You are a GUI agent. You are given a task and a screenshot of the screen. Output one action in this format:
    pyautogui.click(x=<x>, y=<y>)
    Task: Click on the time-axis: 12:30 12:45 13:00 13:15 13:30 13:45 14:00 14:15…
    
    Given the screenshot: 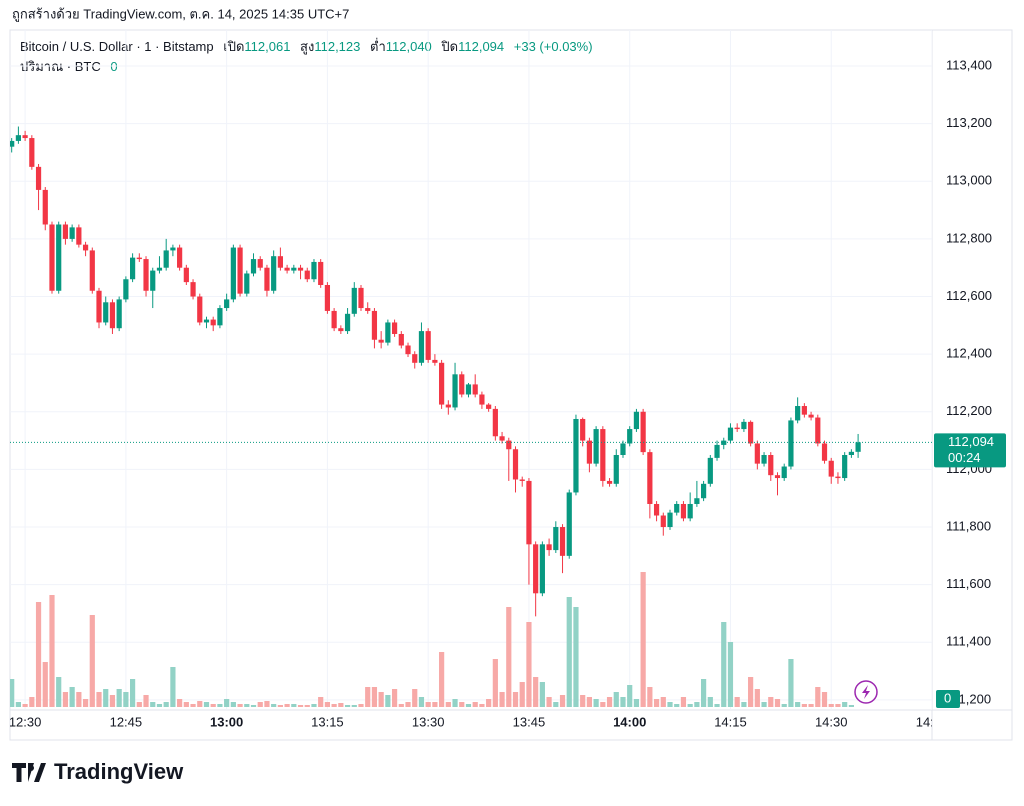 What is the action you would take?
    pyautogui.click(x=479, y=721)
    